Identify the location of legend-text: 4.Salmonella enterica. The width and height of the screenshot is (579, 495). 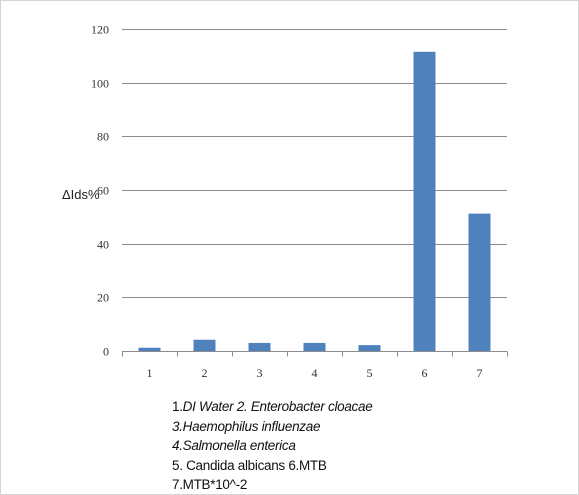
(234, 445).